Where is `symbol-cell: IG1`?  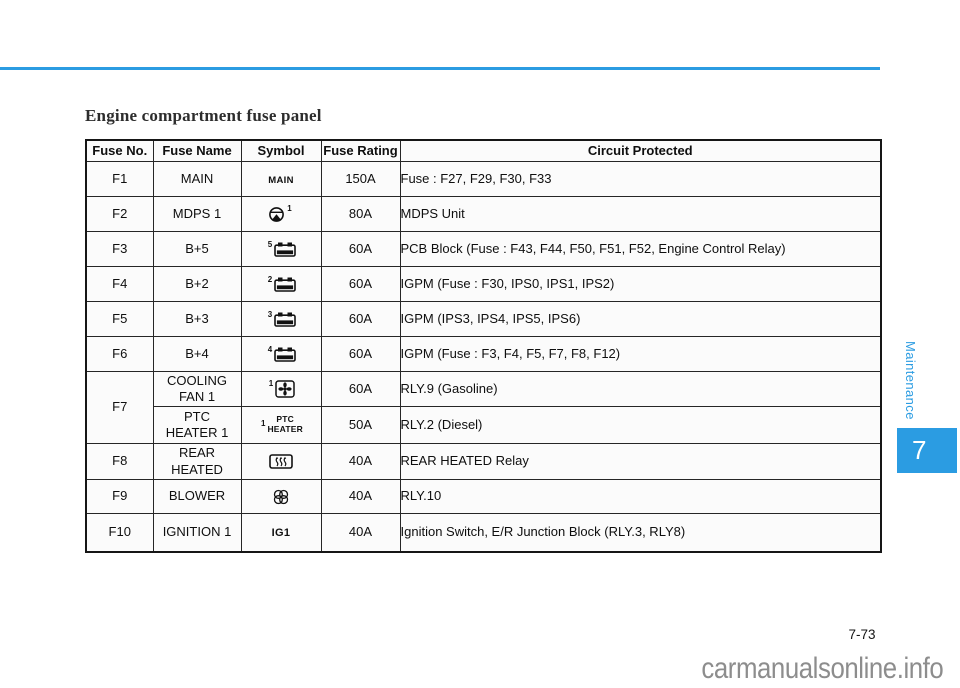
symbol-cell: IG1 is located at coordinates (281, 532).